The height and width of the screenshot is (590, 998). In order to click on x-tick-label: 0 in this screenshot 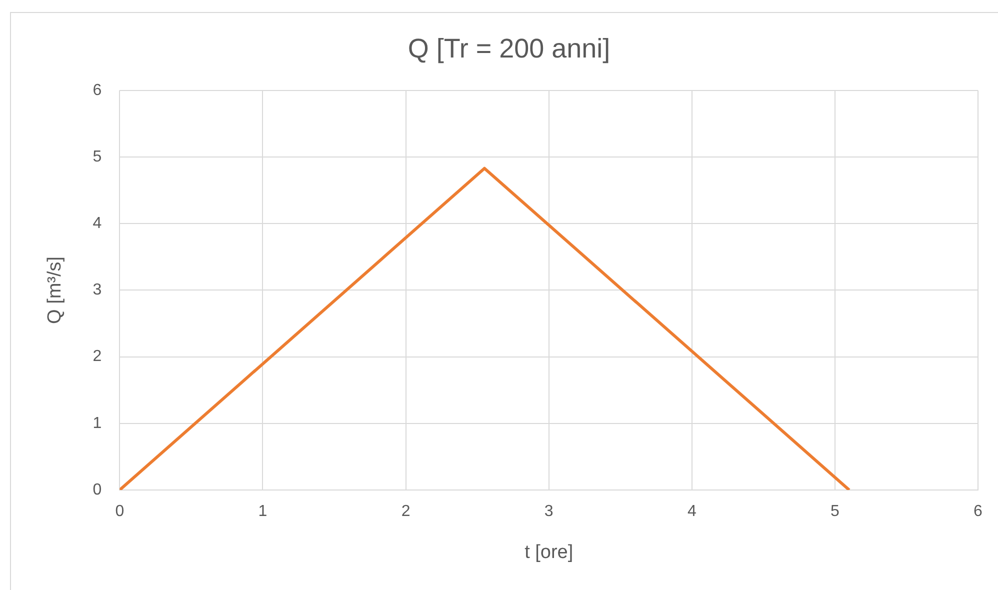, I will do `click(119, 511)`.